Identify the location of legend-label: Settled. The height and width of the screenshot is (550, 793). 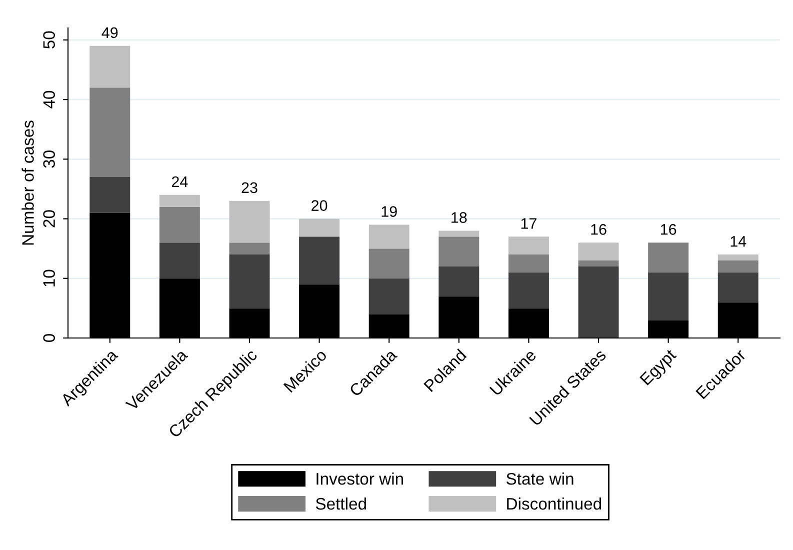
(341, 503).